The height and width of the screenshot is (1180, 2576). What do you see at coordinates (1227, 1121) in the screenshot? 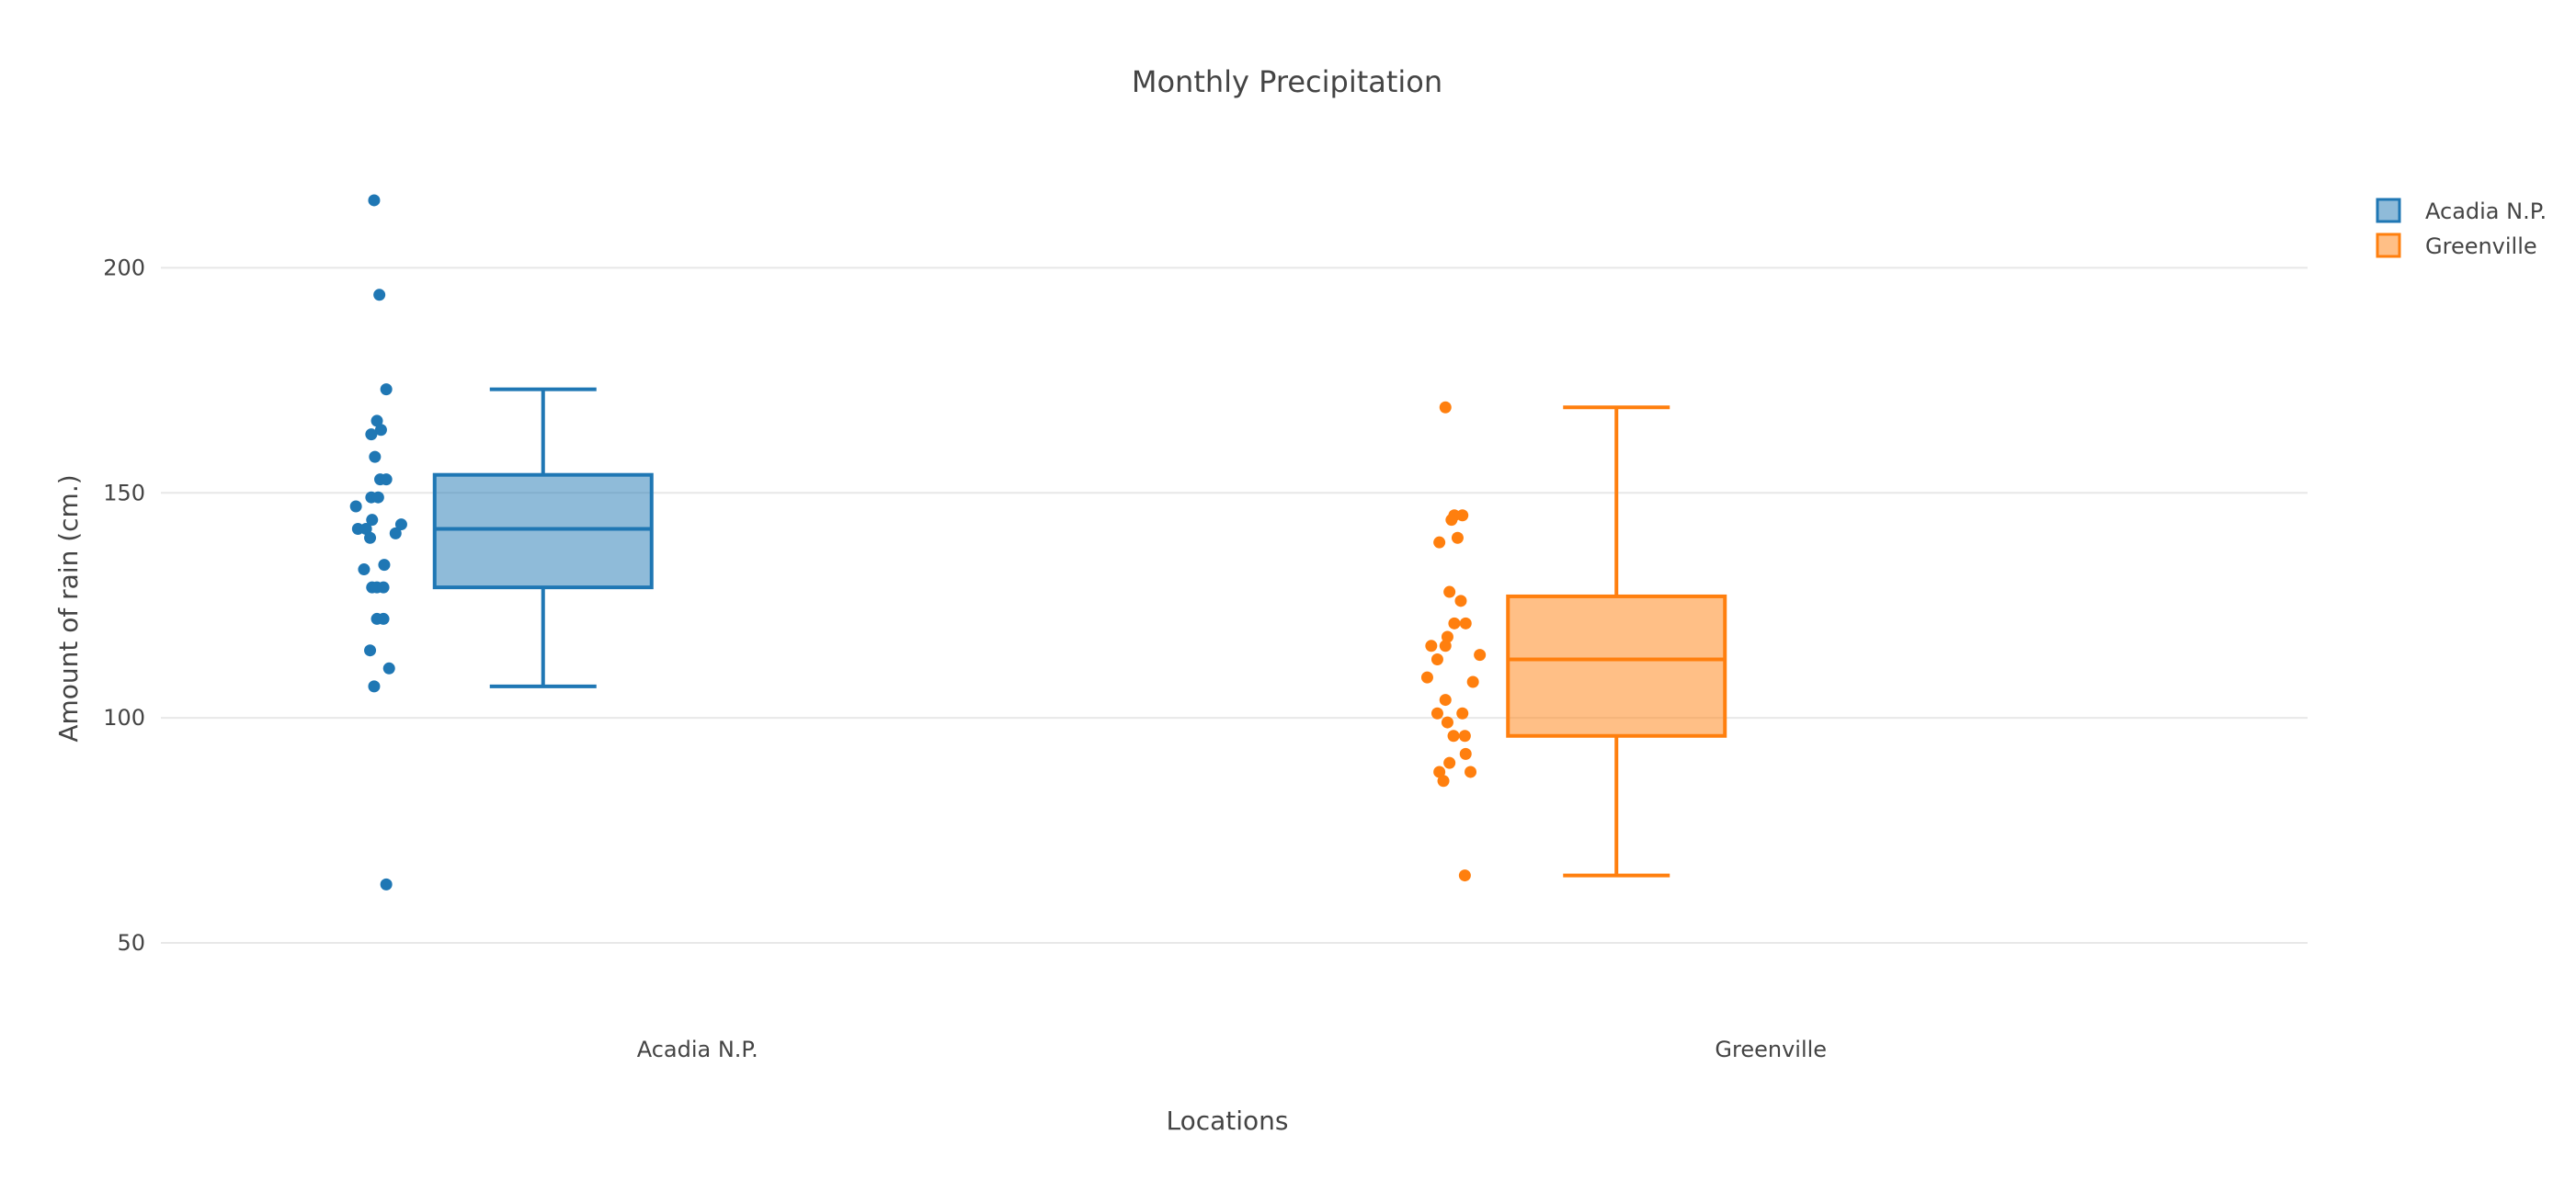
I see `x-axis-title: Locations` at bounding box center [1227, 1121].